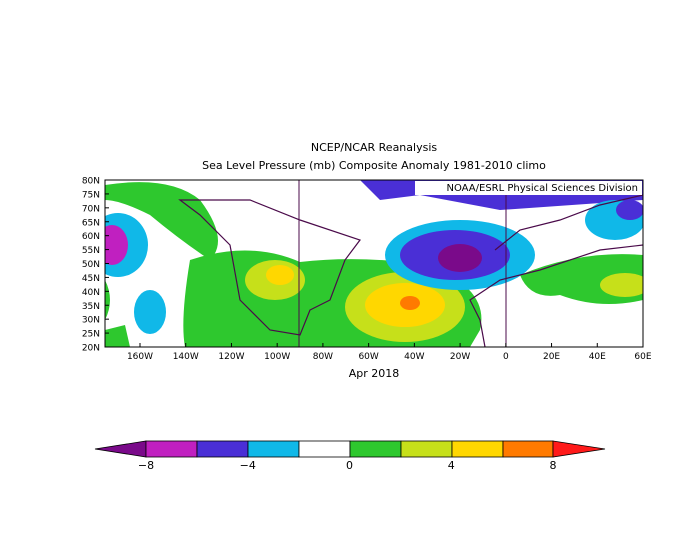 Image resolution: width=700 pixels, height=546 pixels. What do you see at coordinates (277, 357) in the screenshot?
I see `lon-label: 100W` at bounding box center [277, 357].